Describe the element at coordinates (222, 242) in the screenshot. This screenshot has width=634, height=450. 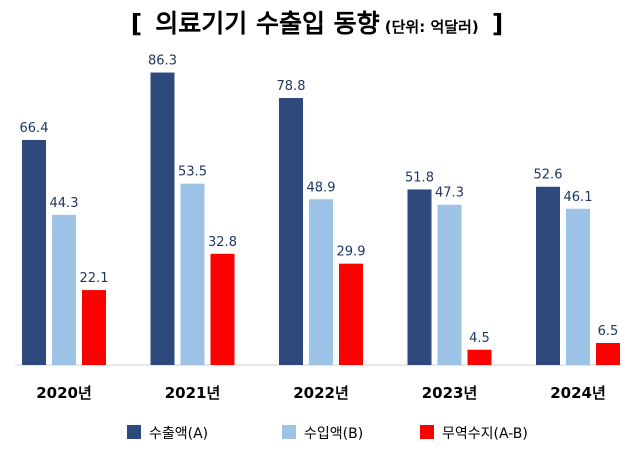
I see `value-label: 32.8` at that location.